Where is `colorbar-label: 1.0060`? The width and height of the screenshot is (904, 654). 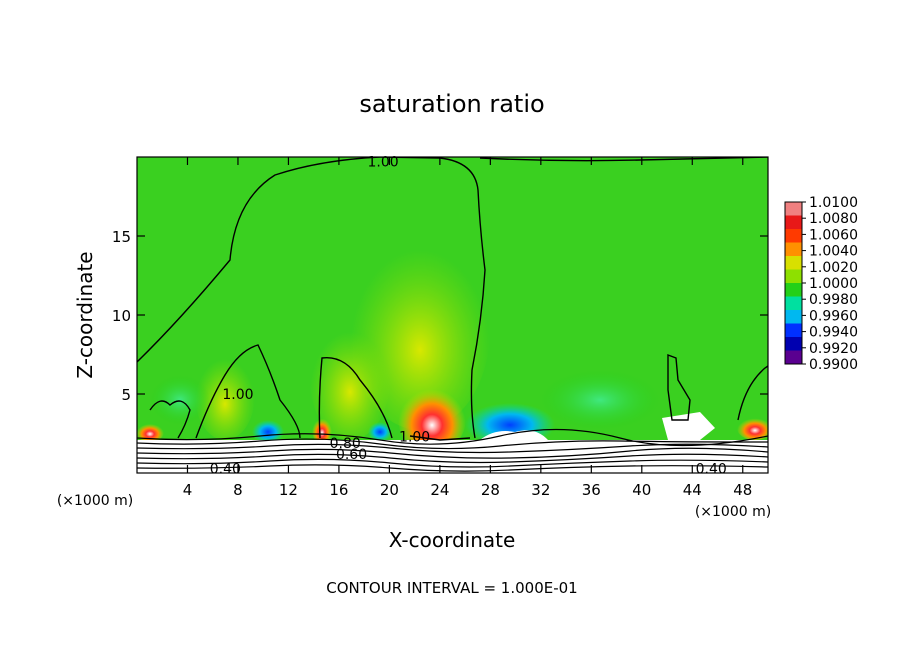
colorbar-label: 1.0060 is located at coordinates (833, 235).